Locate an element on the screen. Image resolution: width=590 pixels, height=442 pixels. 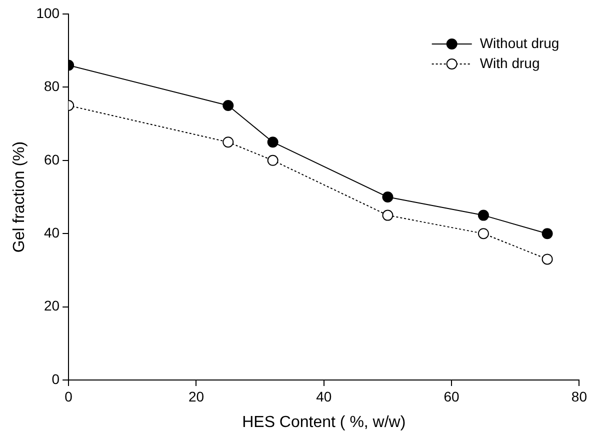
x-tick-label: 0 is located at coordinates (68, 396).